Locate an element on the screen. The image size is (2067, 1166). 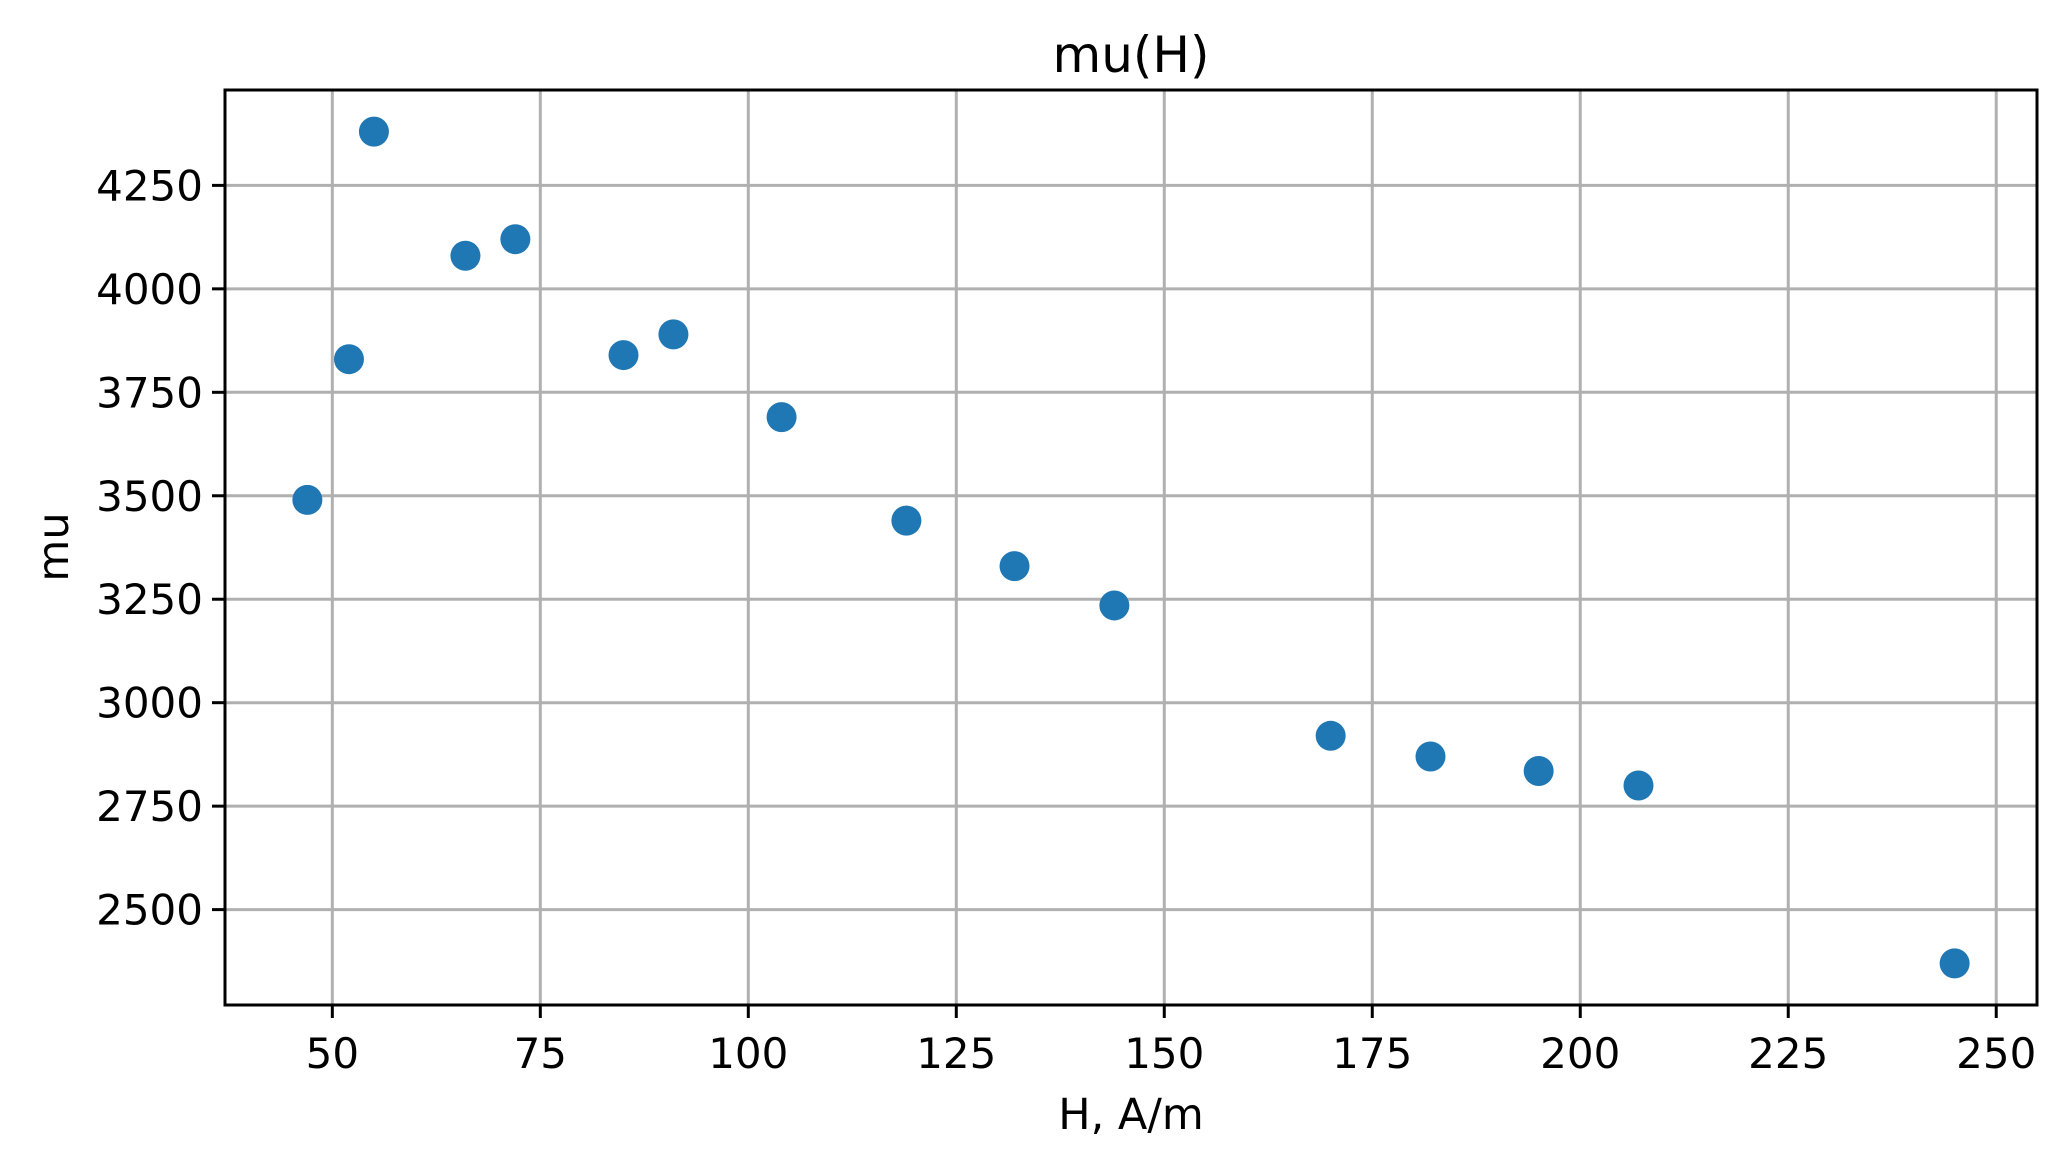
chart-title: mu(H) is located at coordinates (1130, 55).